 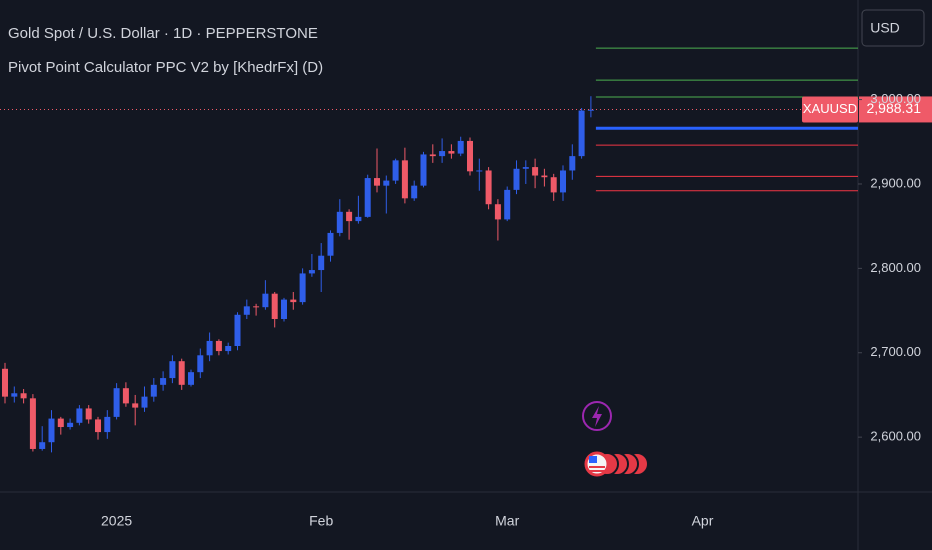 What do you see at coordinates (895, 267) in the screenshot?
I see `y-tick-label: 2,800.00` at bounding box center [895, 267].